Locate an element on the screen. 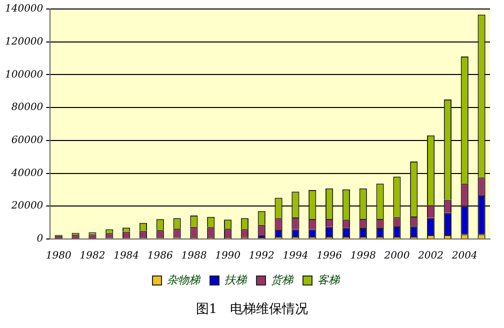 The height and width of the screenshot is (328, 504). x-tick-label: 1986 is located at coordinates (160, 256).